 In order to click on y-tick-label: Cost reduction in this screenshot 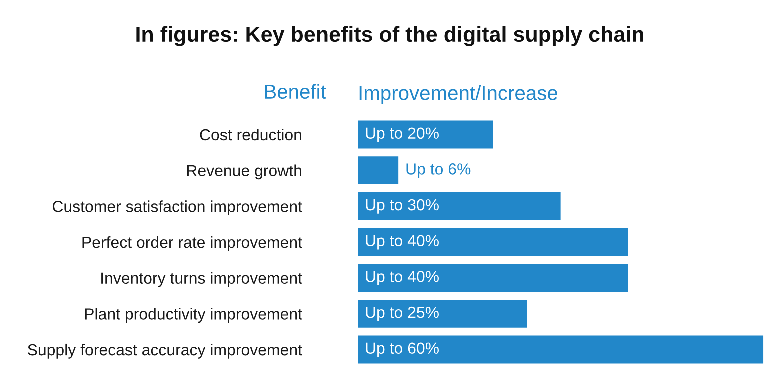, I will do `click(251, 134)`.